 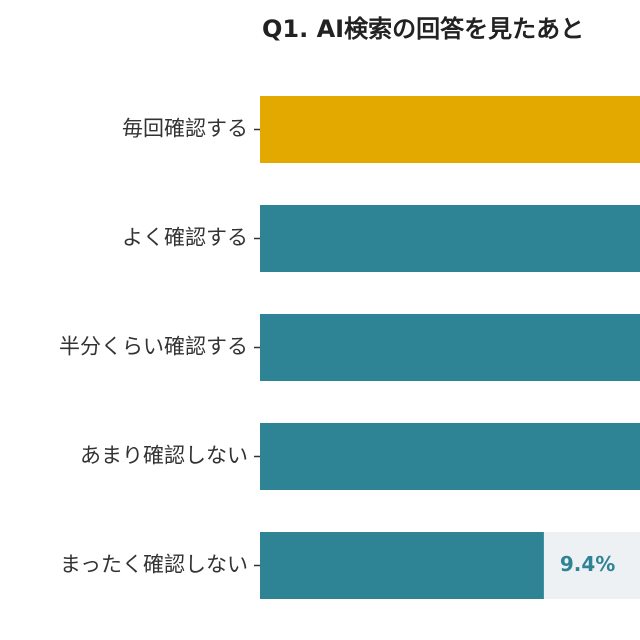 I want to click on category-label: まったく確認しない, so click(x=154, y=565).